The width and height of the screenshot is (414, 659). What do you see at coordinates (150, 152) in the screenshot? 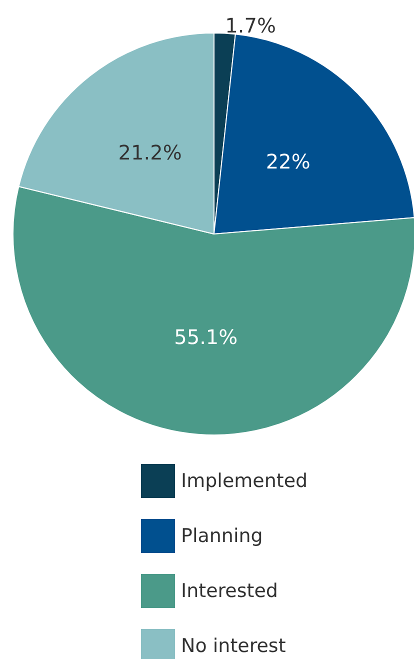
I see `data-label: 21.2%` at bounding box center [150, 152].